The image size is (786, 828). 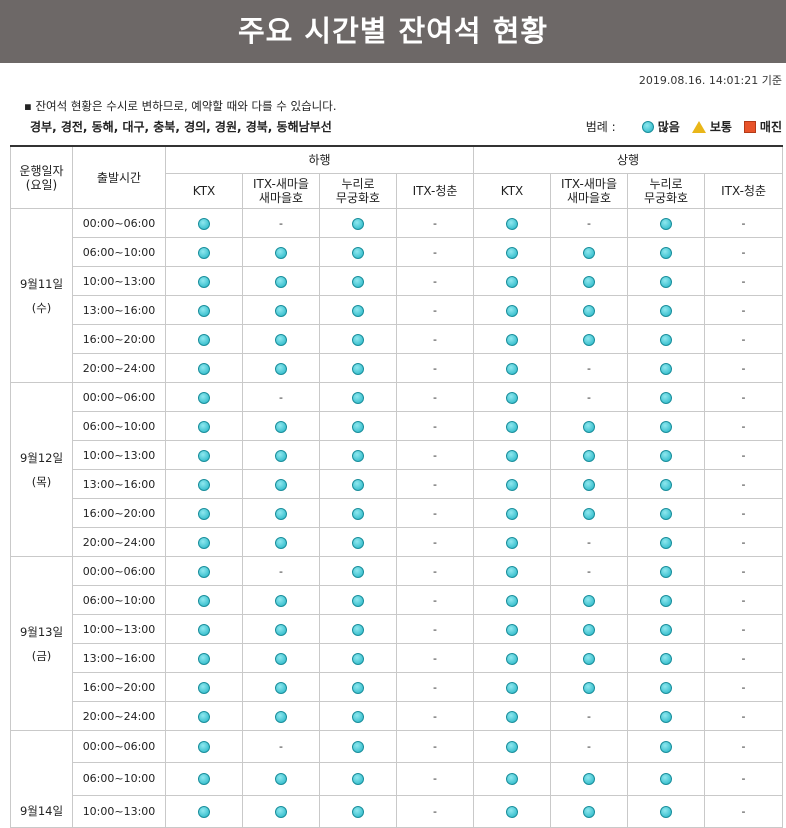 What do you see at coordinates (119, 811) in the screenshot?
I see `time-cell: 10:00~13:00` at bounding box center [119, 811].